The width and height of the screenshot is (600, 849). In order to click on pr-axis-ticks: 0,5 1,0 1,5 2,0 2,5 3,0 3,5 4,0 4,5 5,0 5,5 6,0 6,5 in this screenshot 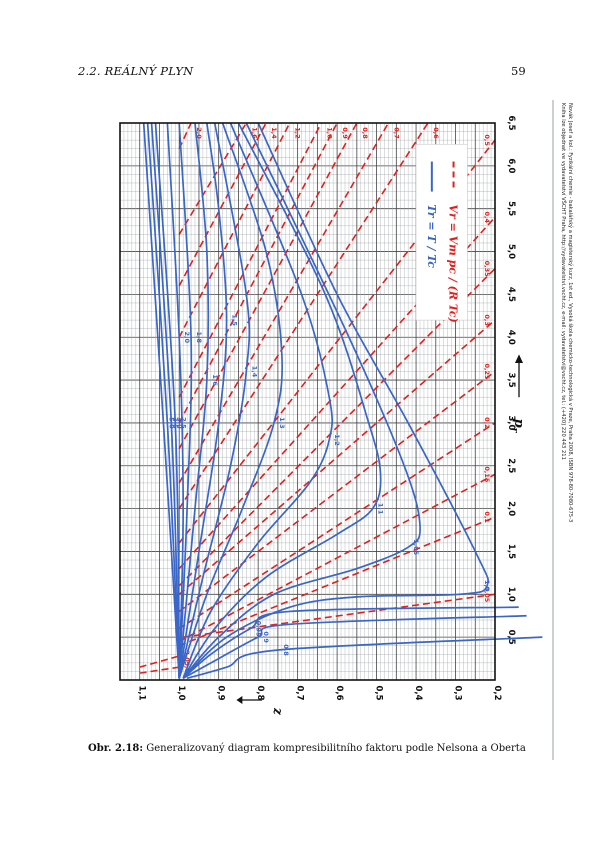, I will do `click(511, 379)`.